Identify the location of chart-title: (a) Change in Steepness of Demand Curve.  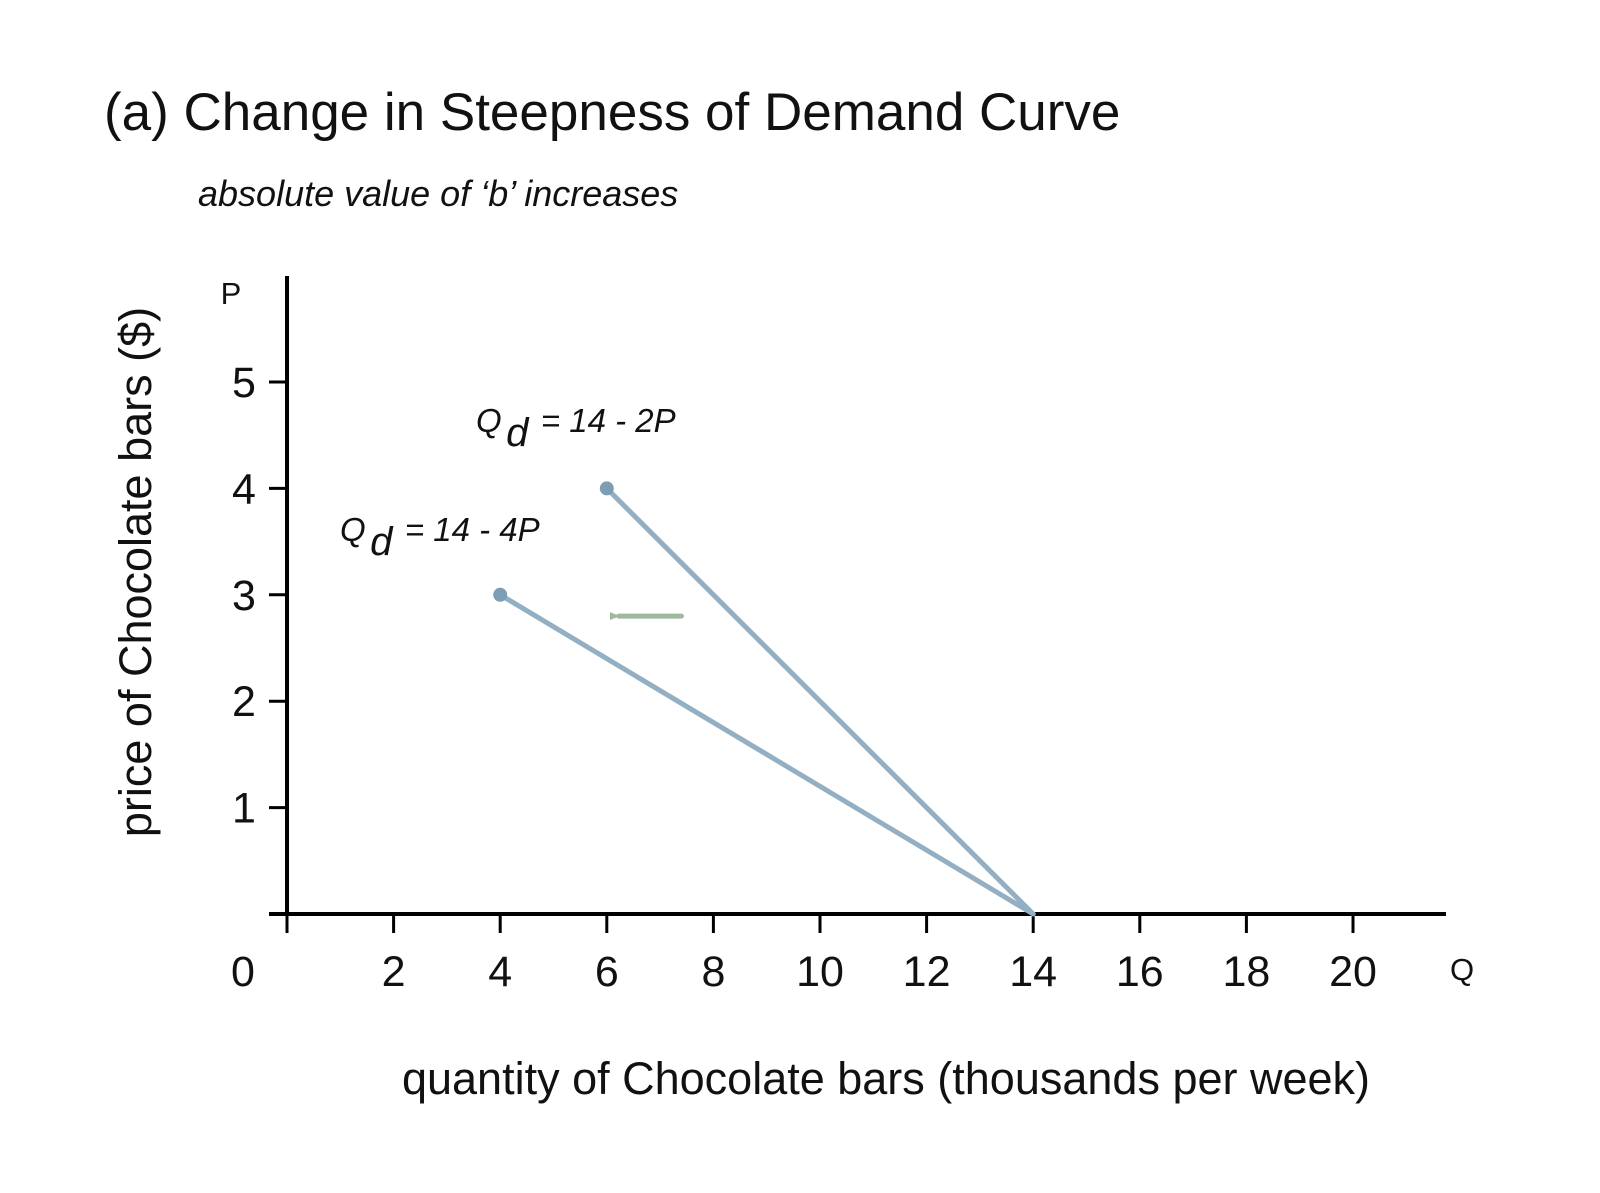
(612, 112).